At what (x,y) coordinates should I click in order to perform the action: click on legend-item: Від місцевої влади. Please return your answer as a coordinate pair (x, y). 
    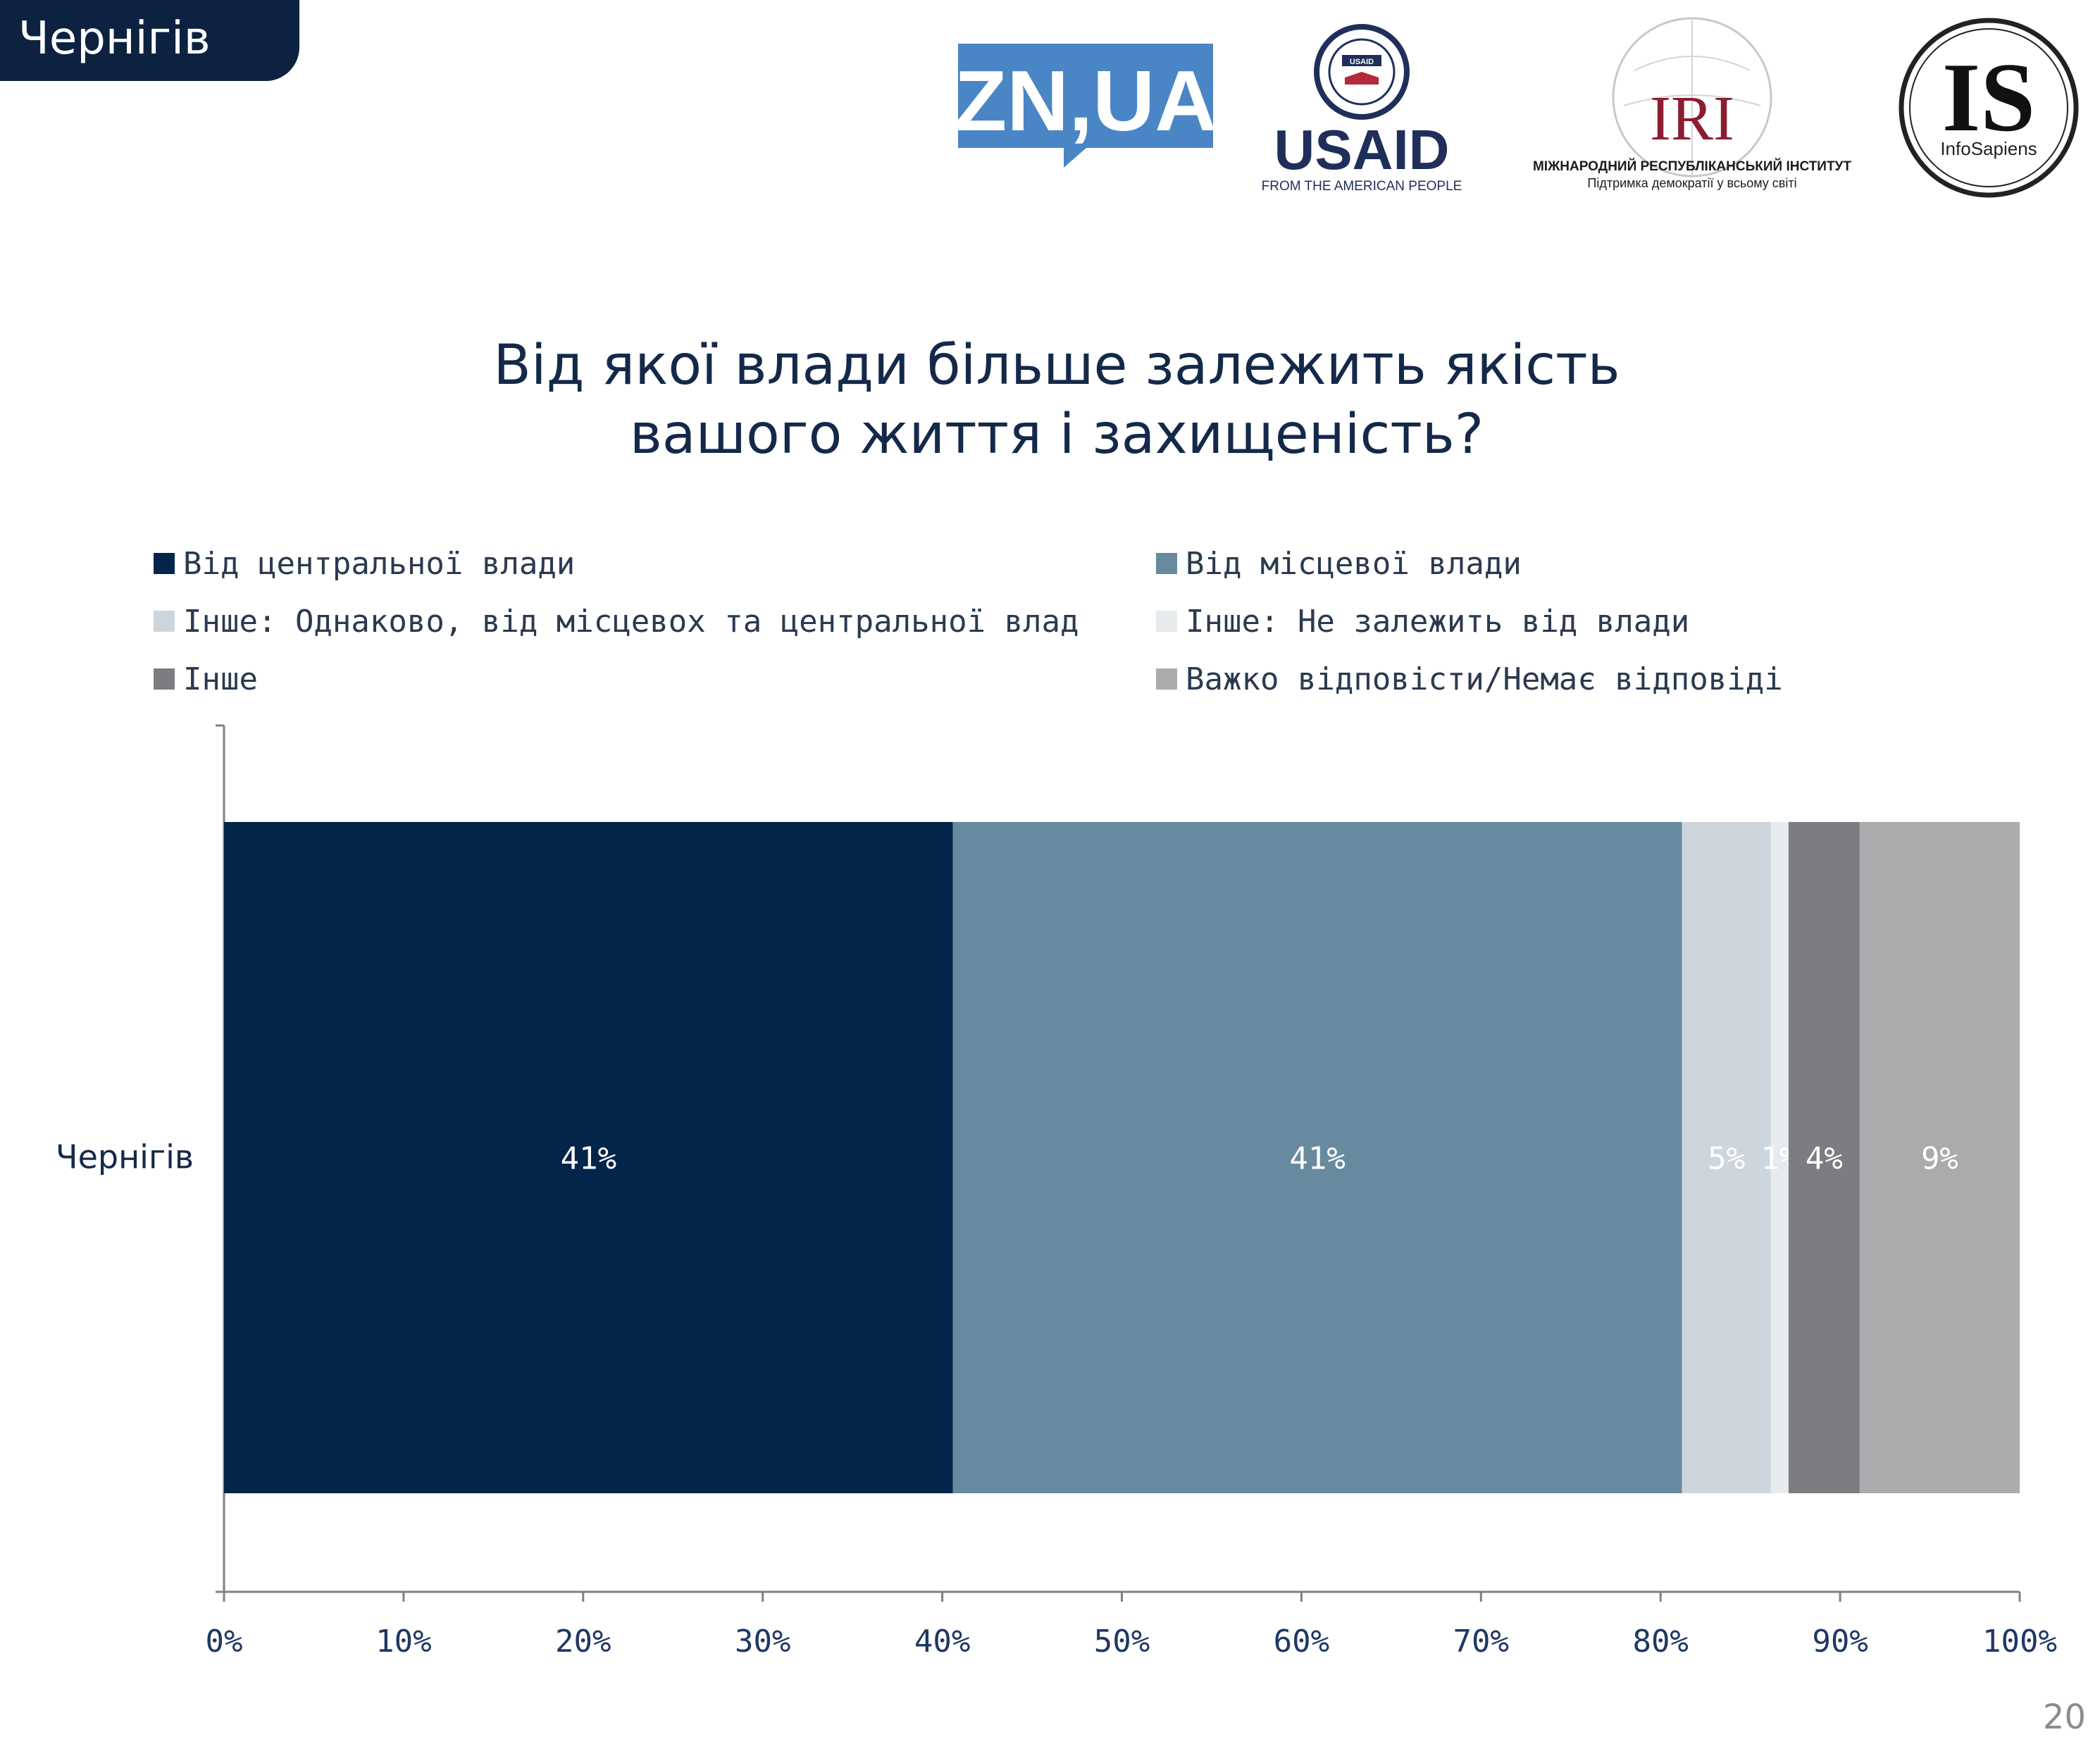
    Looking at the image, I should click on (1339, 563).